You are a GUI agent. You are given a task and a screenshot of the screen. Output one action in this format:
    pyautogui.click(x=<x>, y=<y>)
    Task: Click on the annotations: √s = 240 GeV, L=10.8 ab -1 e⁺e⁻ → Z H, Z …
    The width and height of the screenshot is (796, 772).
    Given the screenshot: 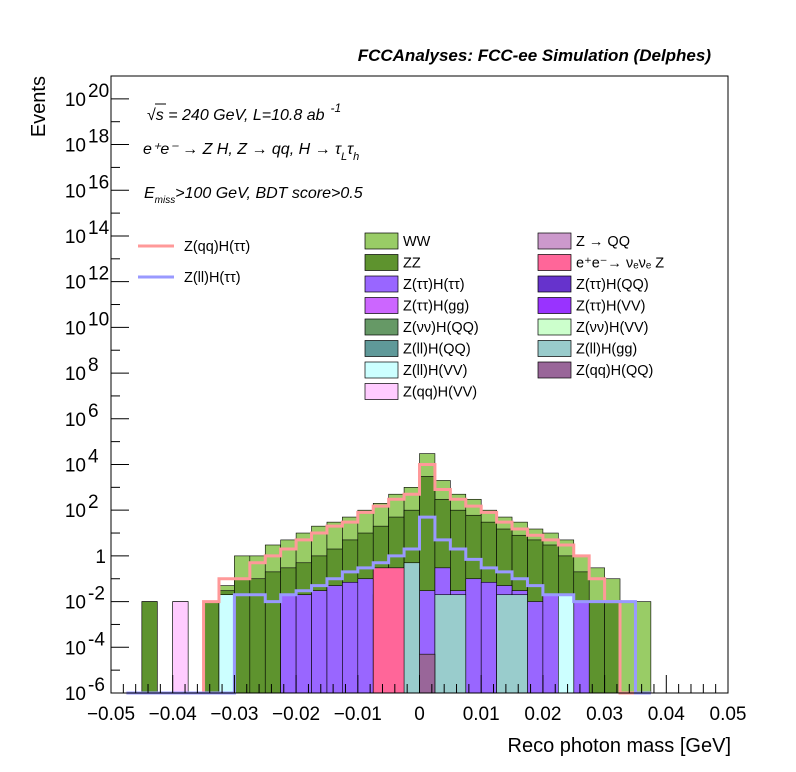 What is the action you would take?
    pyautogui.click(x=253, y=153)
    